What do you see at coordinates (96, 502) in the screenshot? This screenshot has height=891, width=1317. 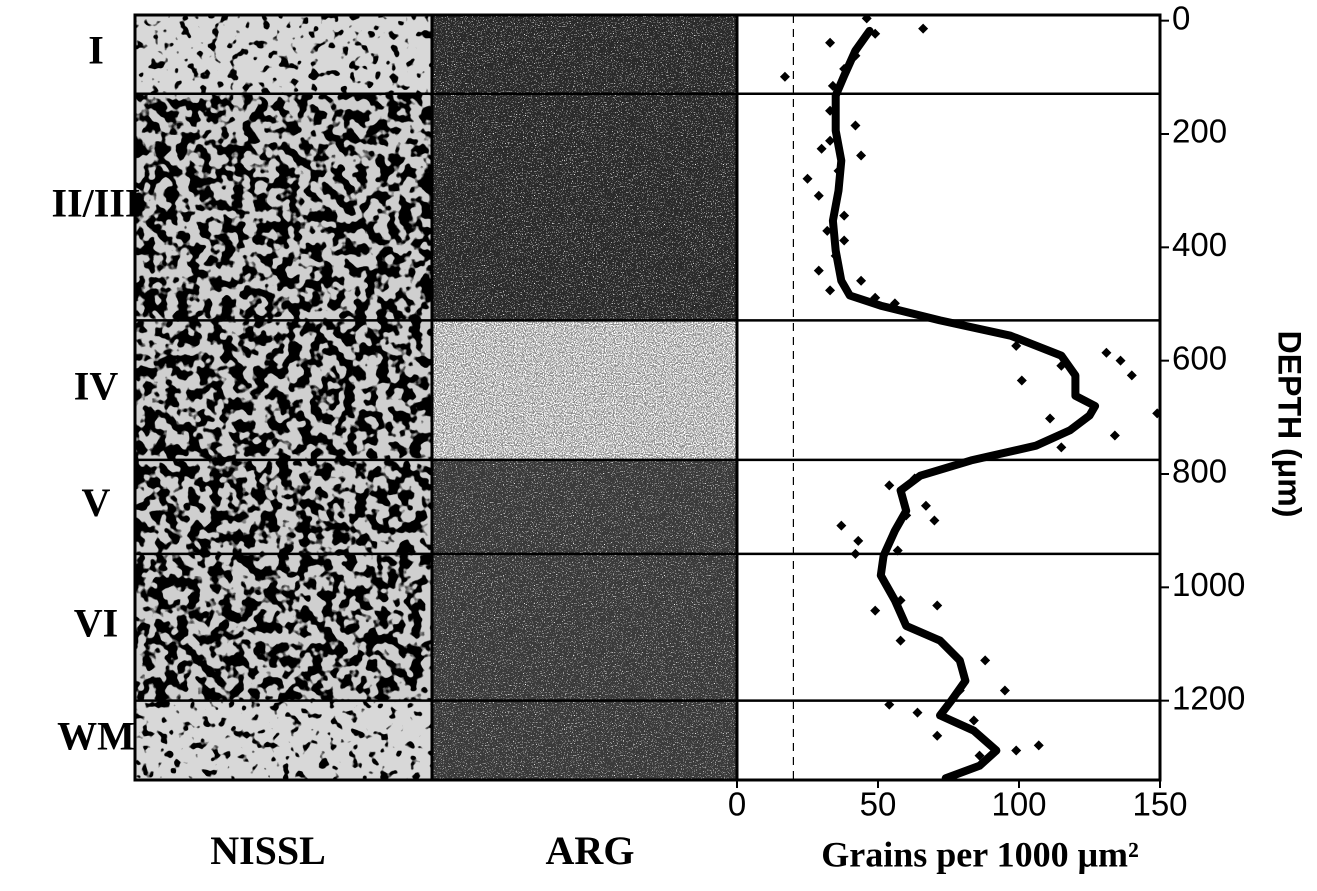 I see `layer-label: V` at bounding box center [96, 502].